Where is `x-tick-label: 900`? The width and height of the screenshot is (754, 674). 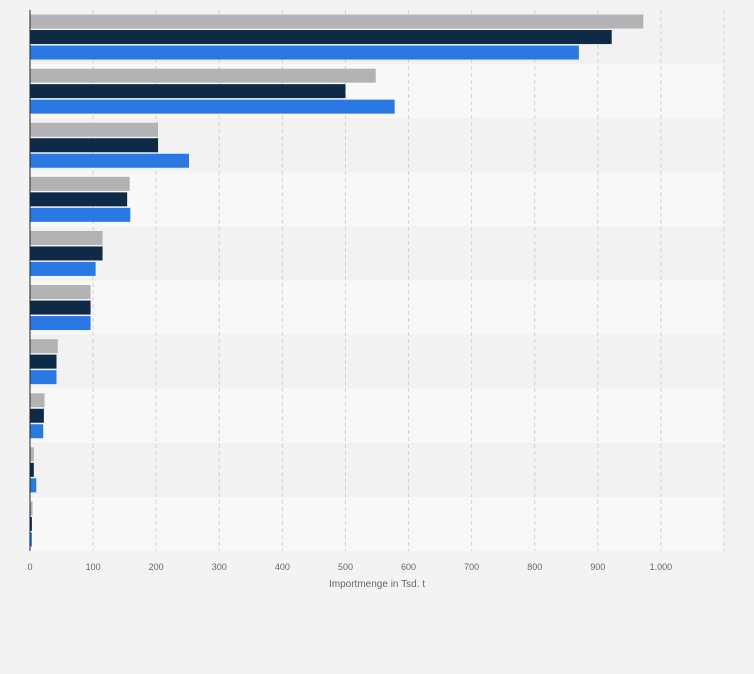 x-tick-label: 900 is located at coordinates (597, 567).